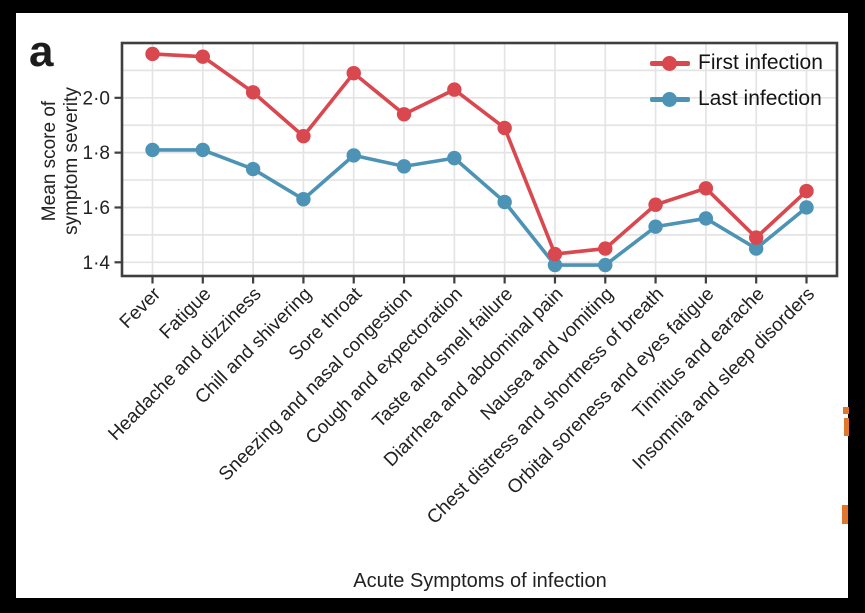 Image resolution: width=865 pixels, height=613 pixels. I want to click on x-axis-title: Acute Symptoms of infection, so click(480, 581).